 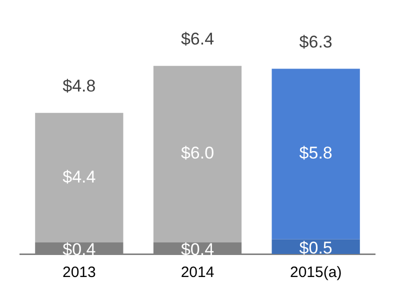 I want to click on total-label: $6.3, so click(x=315, y=42).